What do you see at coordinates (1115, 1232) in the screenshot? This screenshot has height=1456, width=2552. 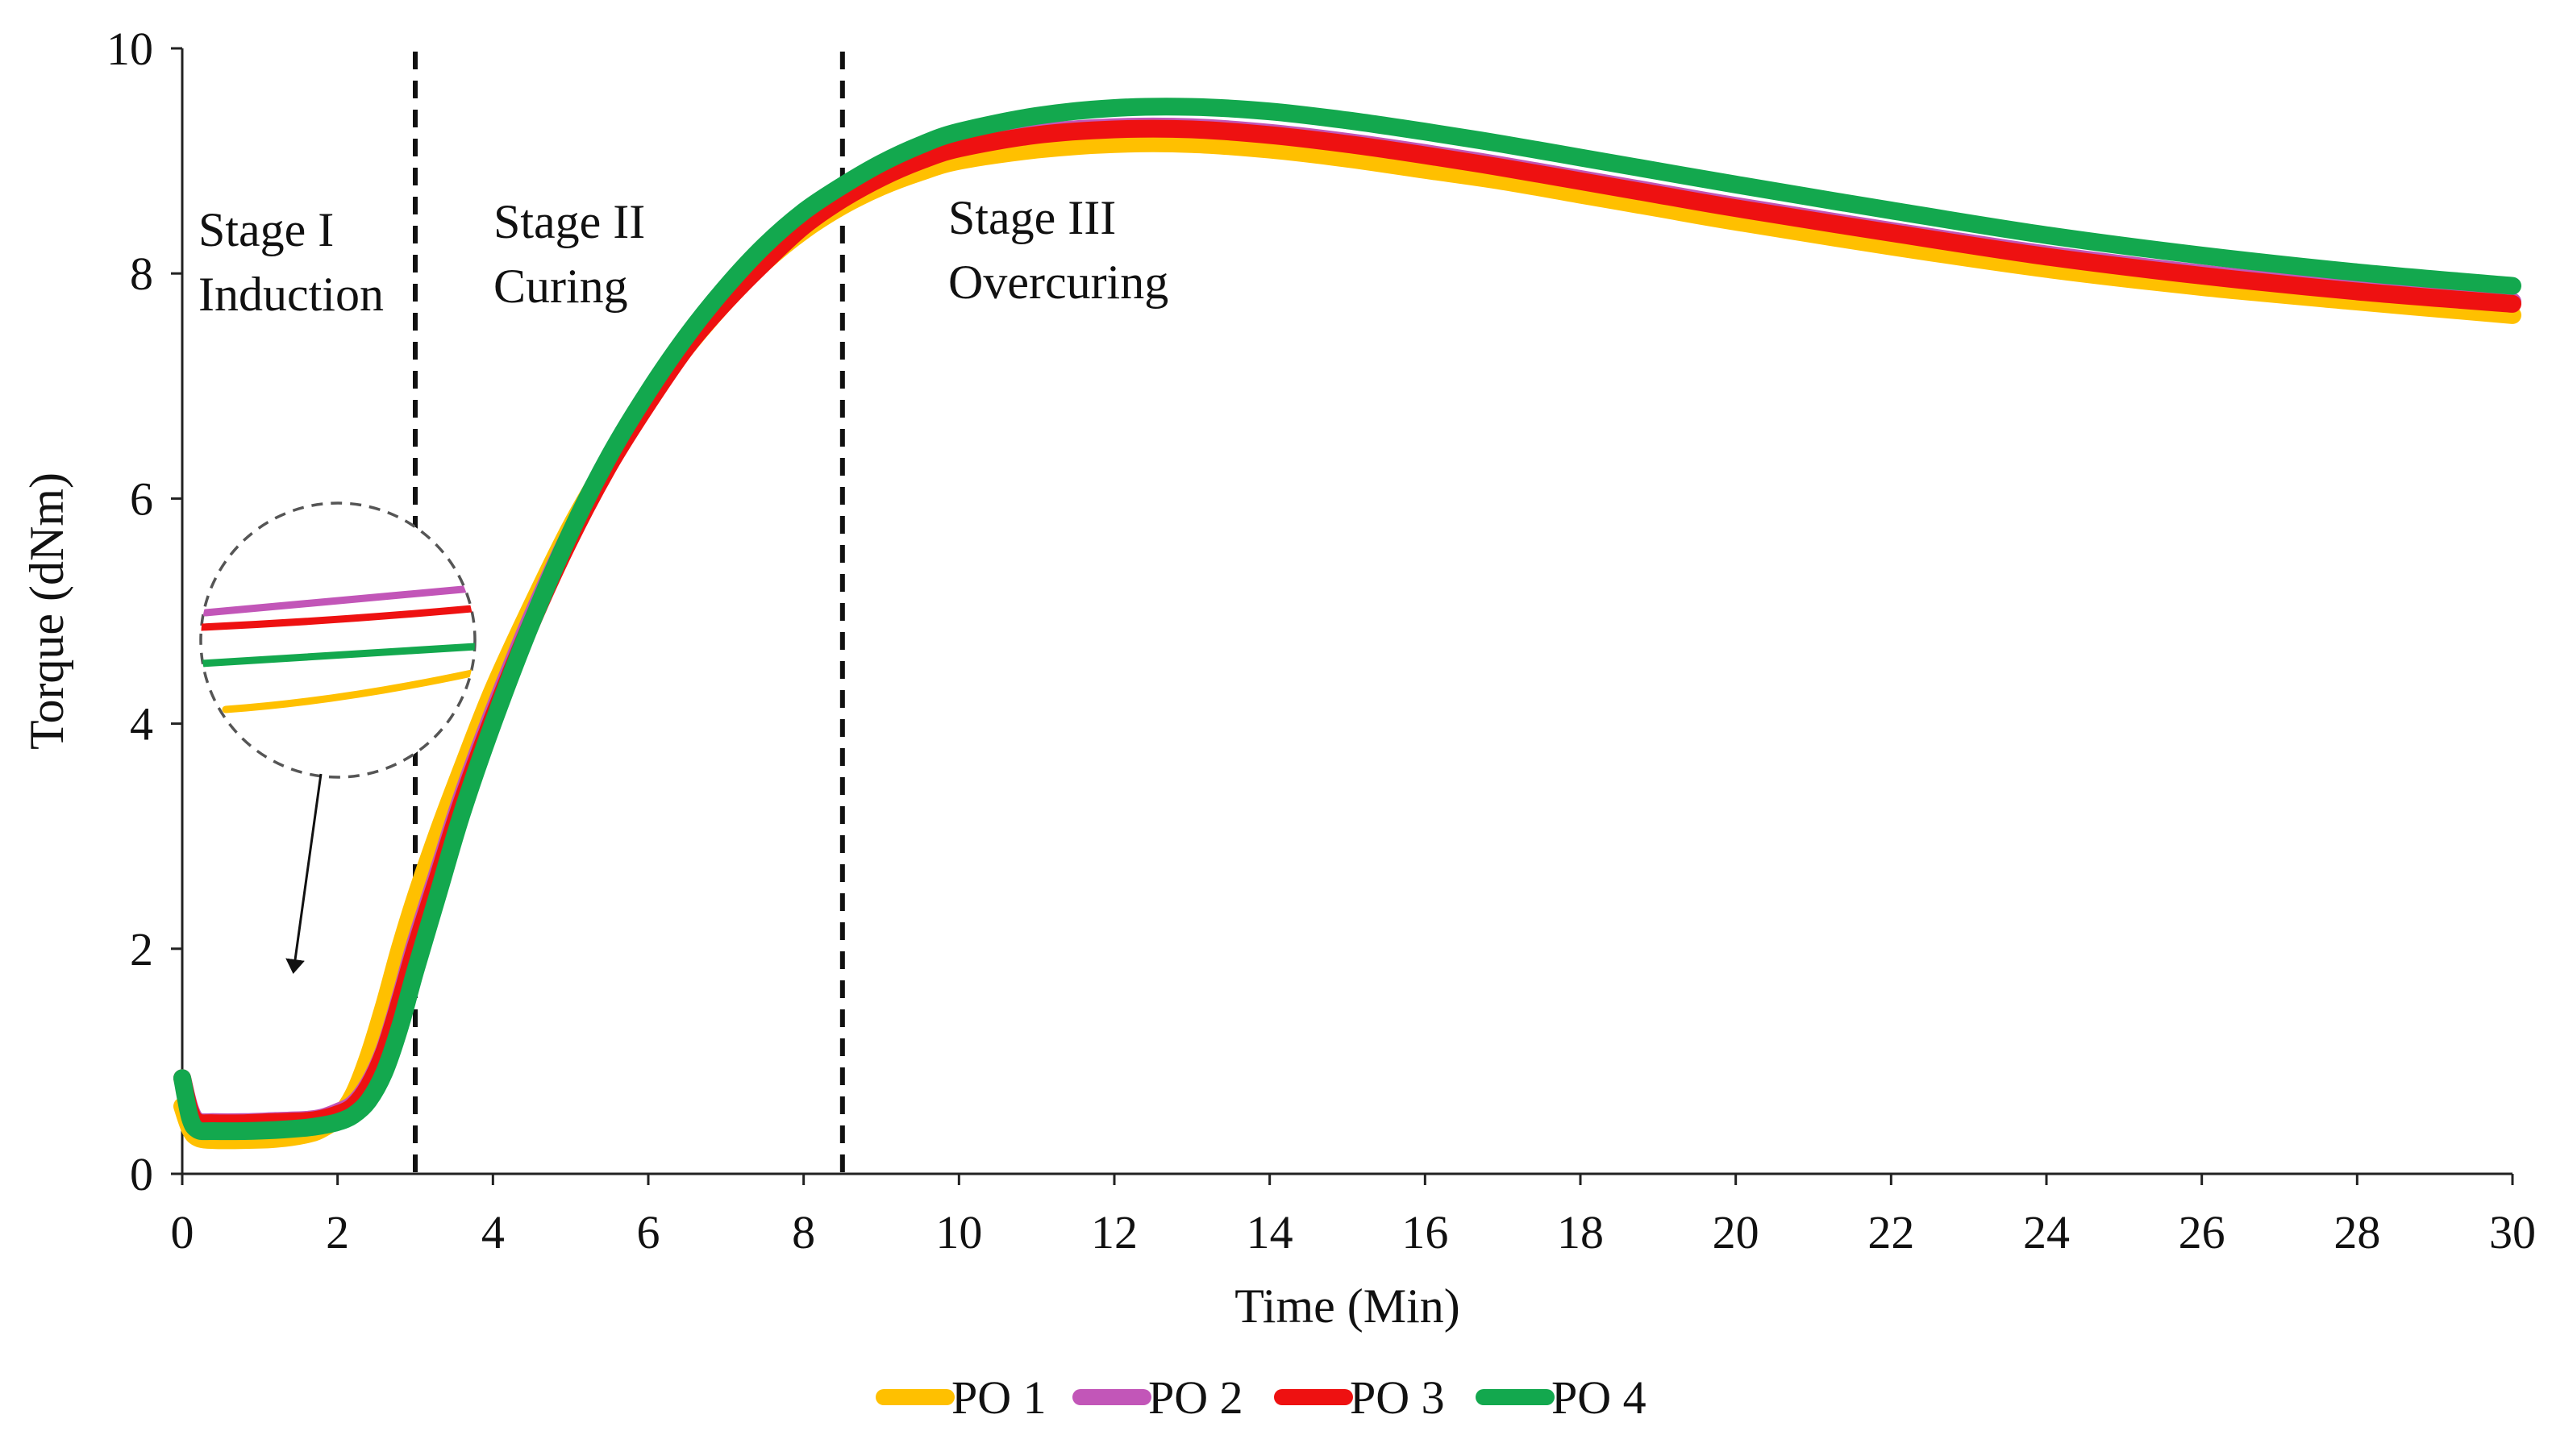 I see `x-tick-label: 12` at bounding box center [1115, 1232].